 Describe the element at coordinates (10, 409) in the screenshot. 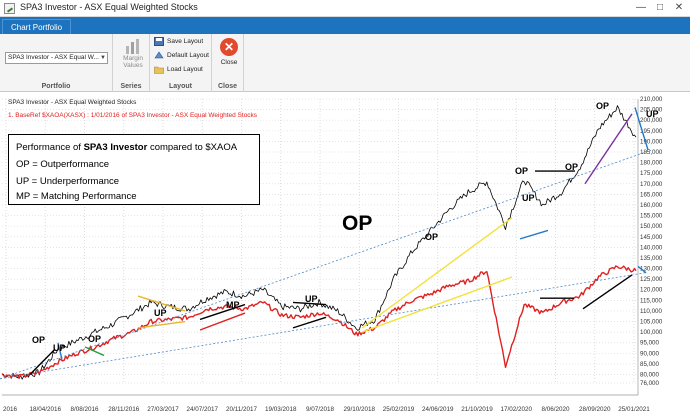

I see `x-tick-label: 2016` at that location.